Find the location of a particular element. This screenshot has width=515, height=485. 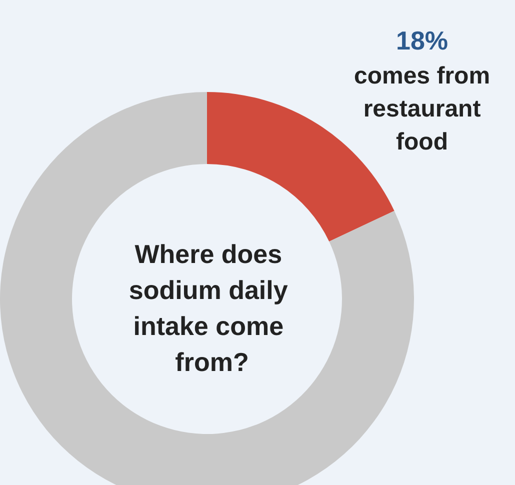

data-label: 18% is located at coordinates (422, 41).